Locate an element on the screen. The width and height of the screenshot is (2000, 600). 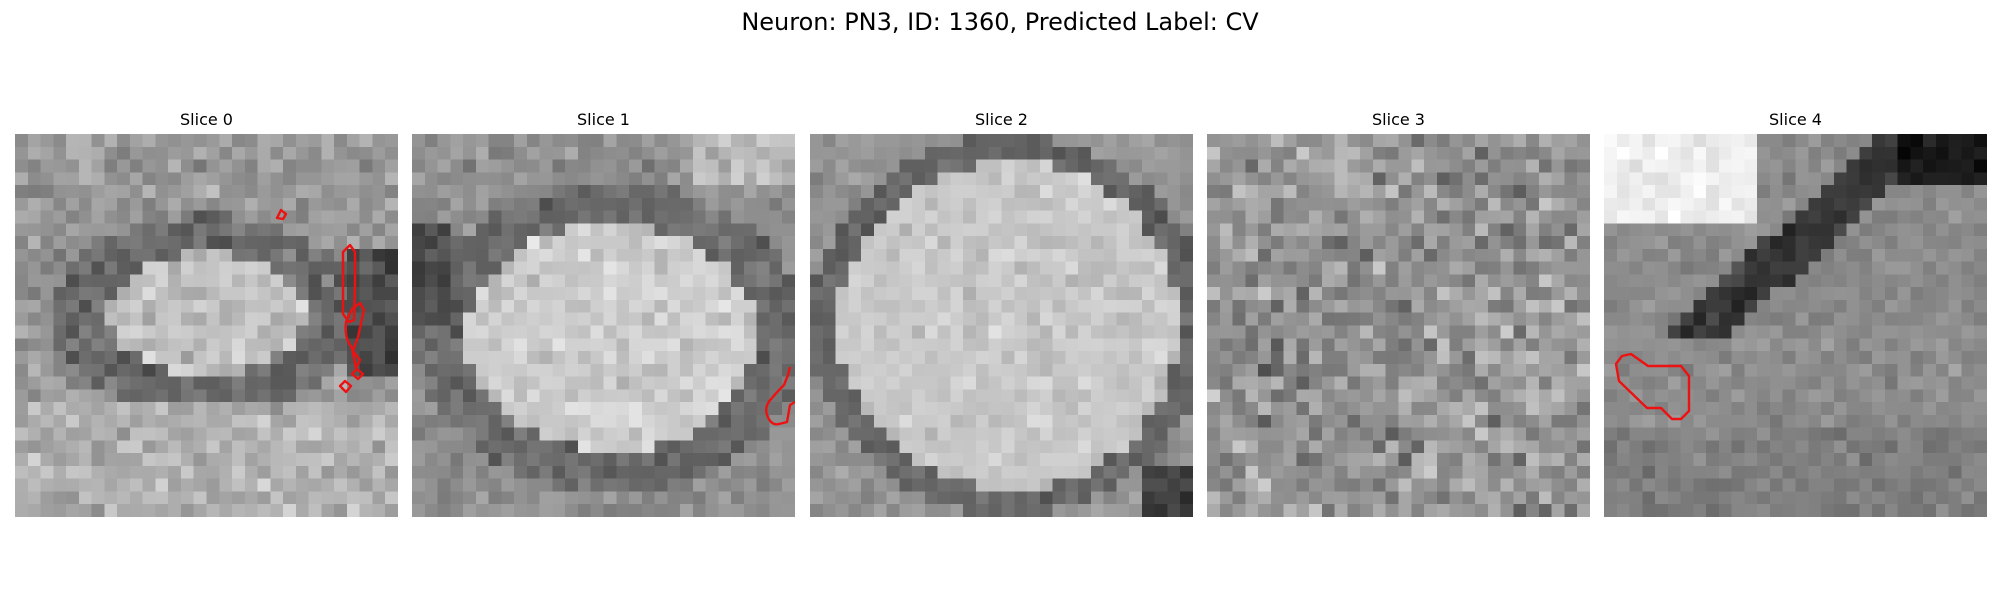
slice-title: Slice 0 is located at coordinates (206, 119).